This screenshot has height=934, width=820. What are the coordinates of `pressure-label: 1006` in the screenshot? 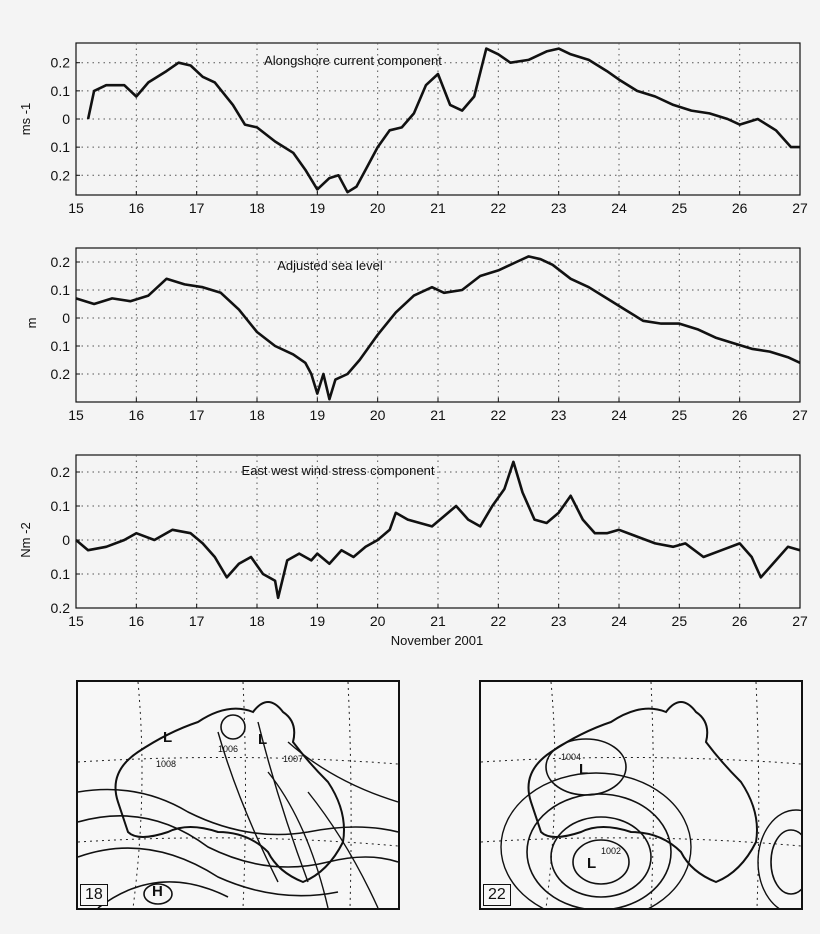 It's located at (228, 749).